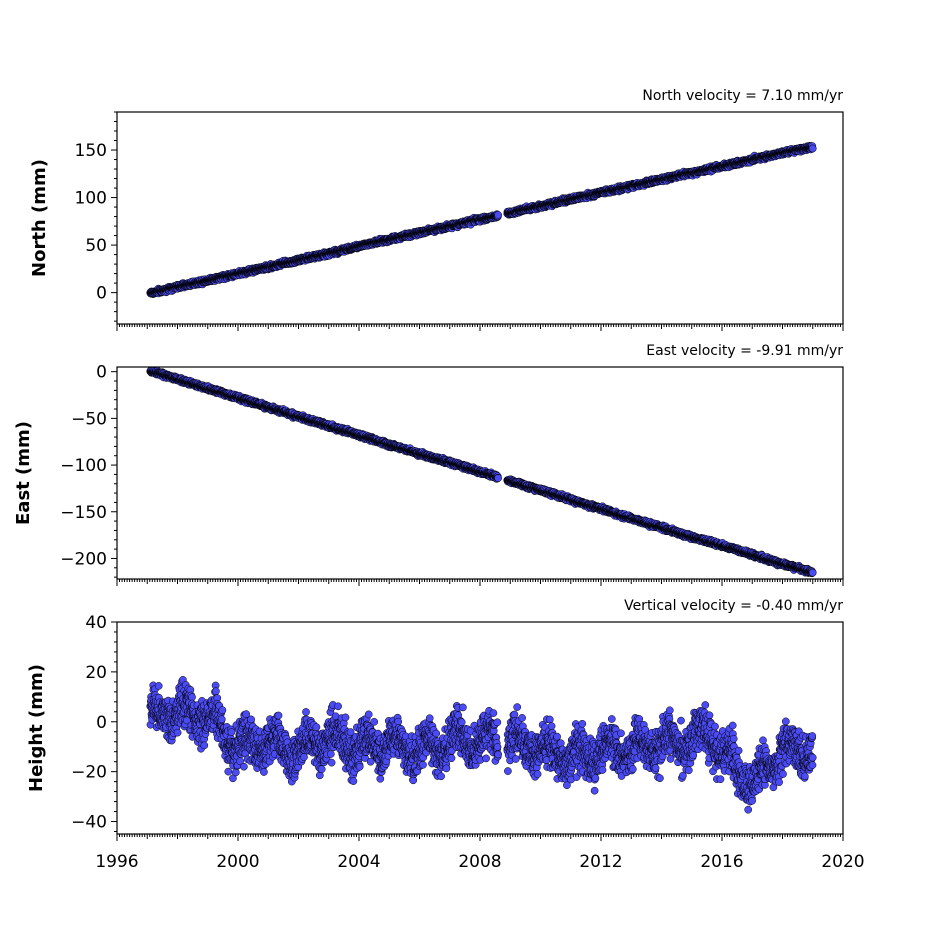 The image size is (937, 937). Describe the element at coordinates (744, 351) in the screenshot. I see `east-velocity-title: East velocity = -9.91 mm/yr` at that location.